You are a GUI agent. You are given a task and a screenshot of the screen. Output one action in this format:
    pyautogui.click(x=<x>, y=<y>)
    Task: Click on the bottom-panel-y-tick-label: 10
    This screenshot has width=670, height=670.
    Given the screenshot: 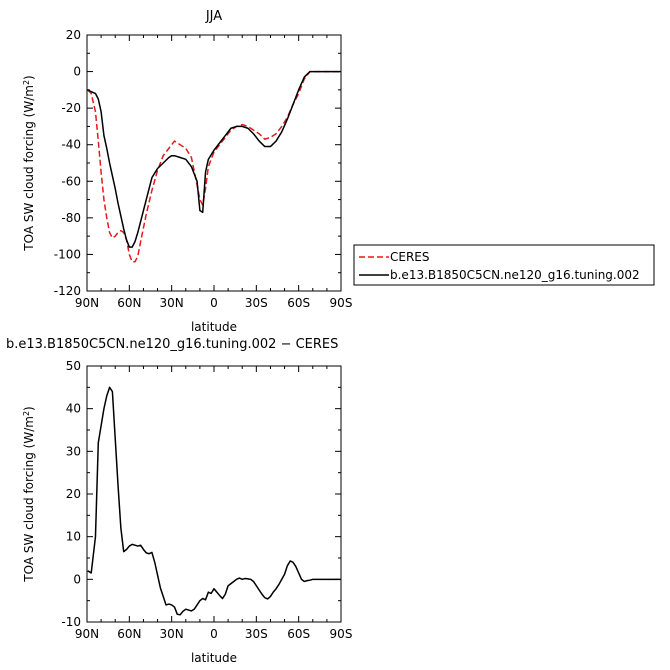 What is the action you would take?
    pyautogui.click(x=73, y=537)
    